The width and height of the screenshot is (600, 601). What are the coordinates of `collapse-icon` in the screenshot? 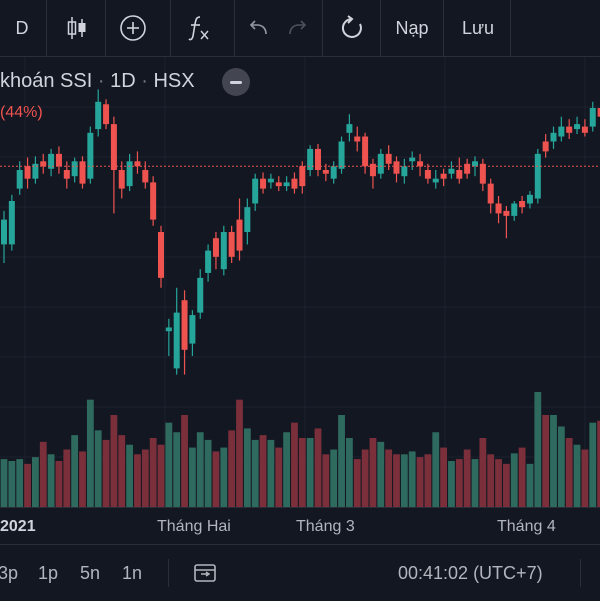 It's located at (236, 82).